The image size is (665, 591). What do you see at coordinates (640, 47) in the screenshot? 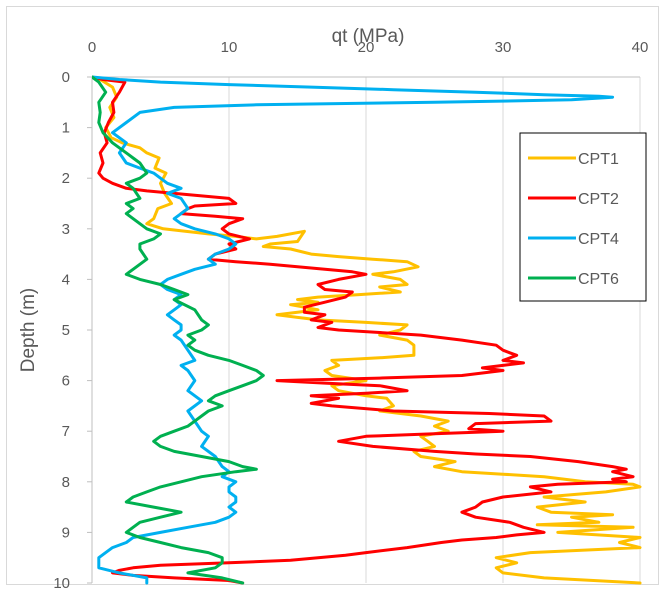
I see `x-tick-label: 40` at bounding box center [640, 47].